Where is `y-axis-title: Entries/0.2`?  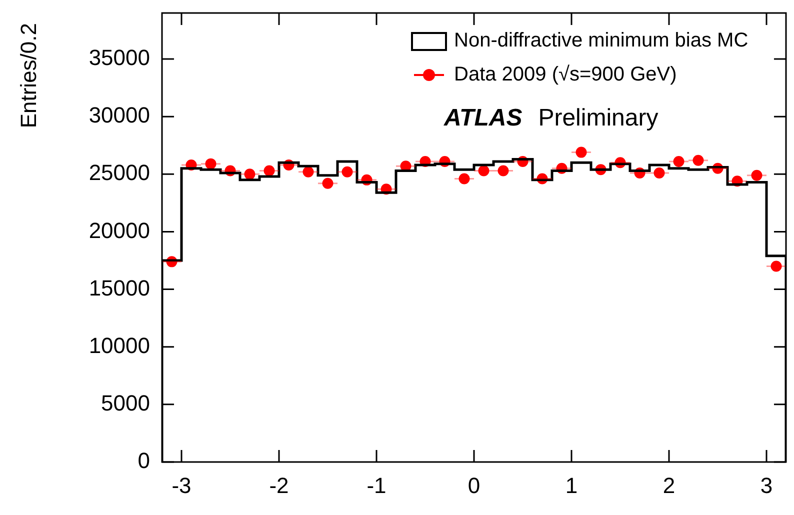
y-axis-title: Entries/0.2 is located at coordinates (29, 75).